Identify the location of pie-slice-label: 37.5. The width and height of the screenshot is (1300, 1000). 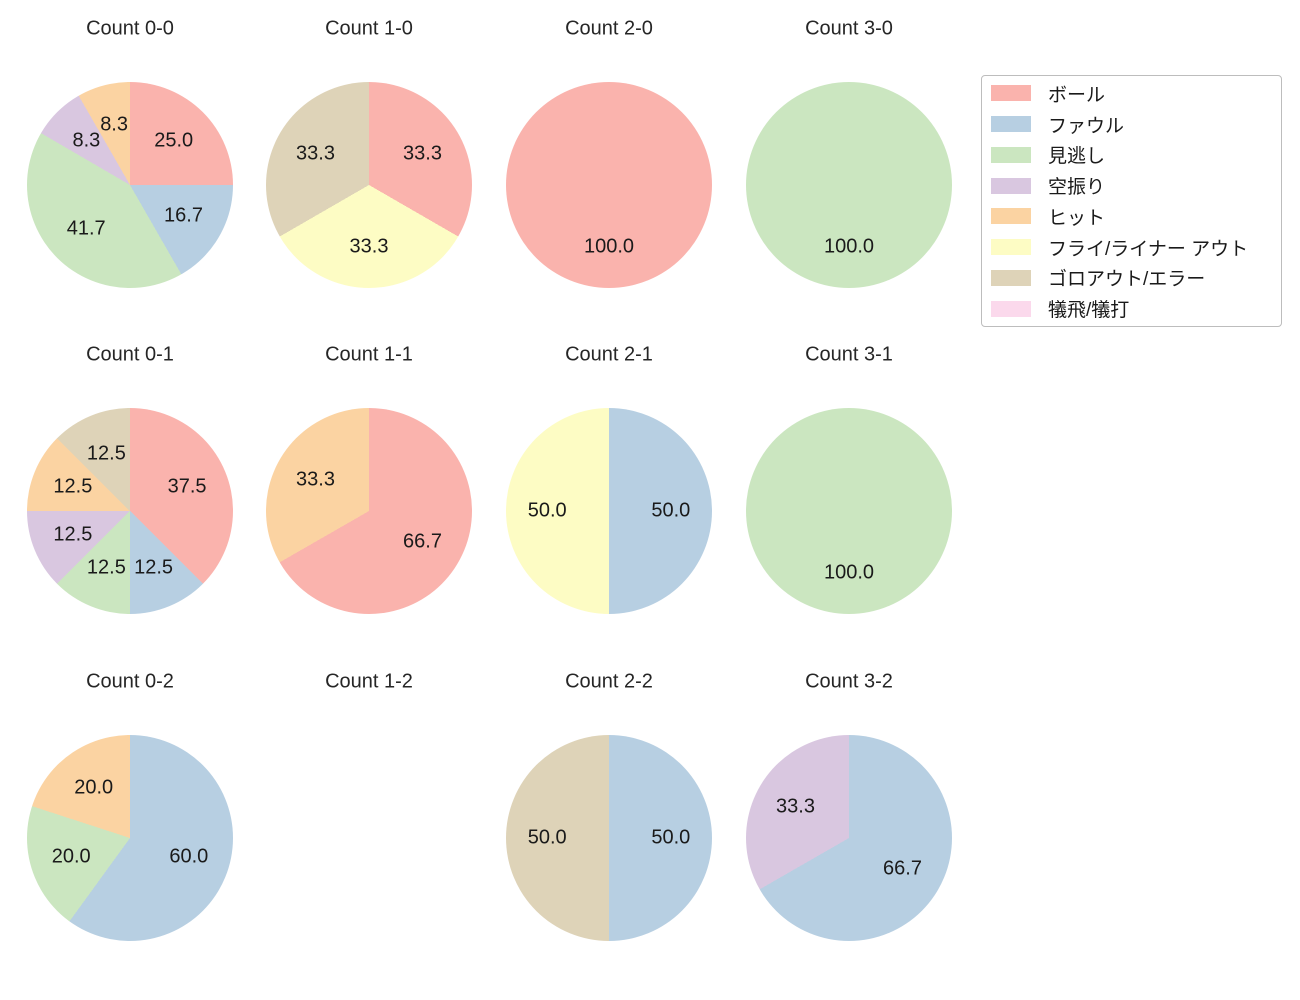
(187, 486).